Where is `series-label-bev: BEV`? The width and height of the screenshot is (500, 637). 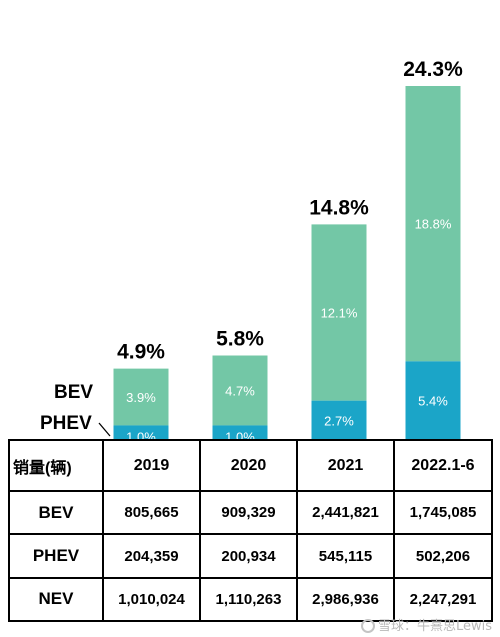 series-label-bev: BEV is located at coordinates (74, 392).